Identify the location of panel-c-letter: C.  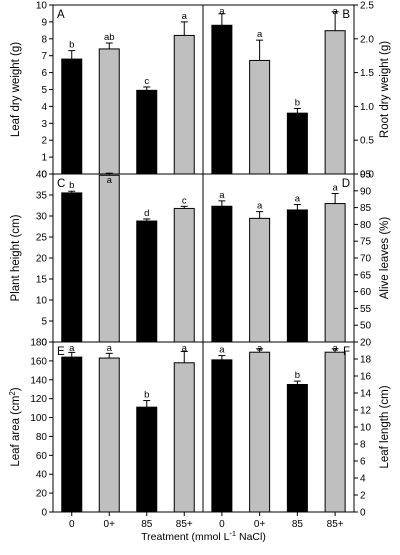
(61, 184).